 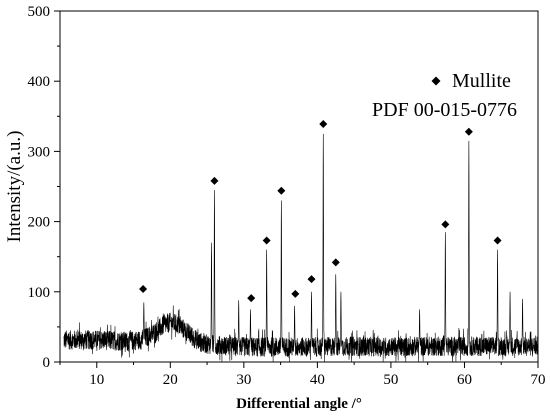 I want to click on x-tick-label: 40, so click(x=317, y=380).